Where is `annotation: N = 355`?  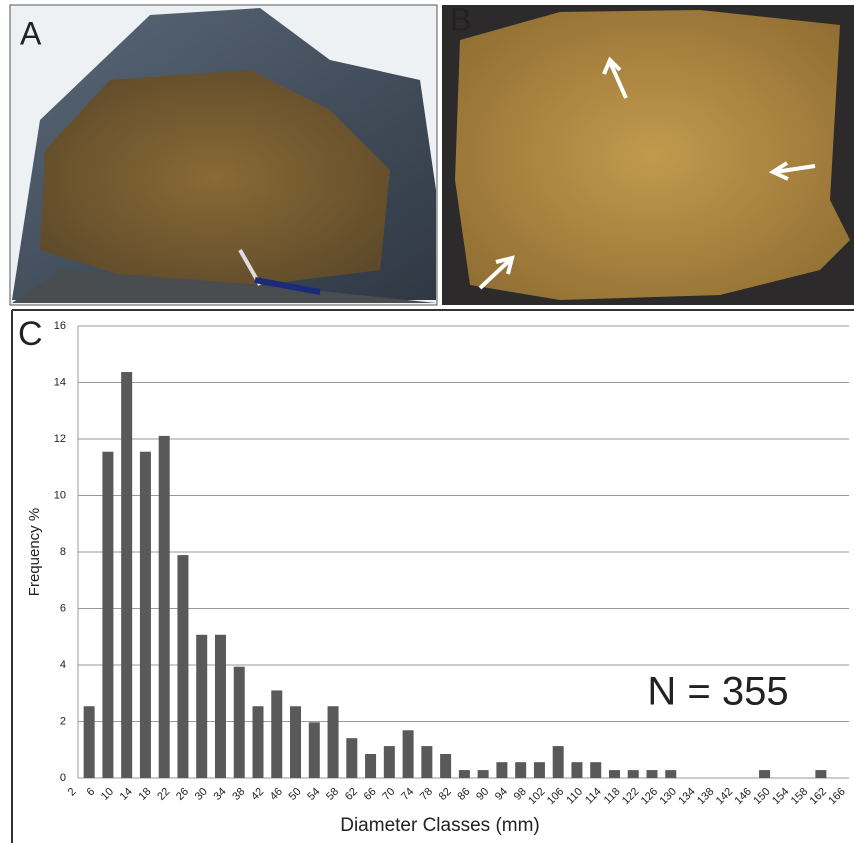
annotation: N = 355 is located at coordinates (717, 692).